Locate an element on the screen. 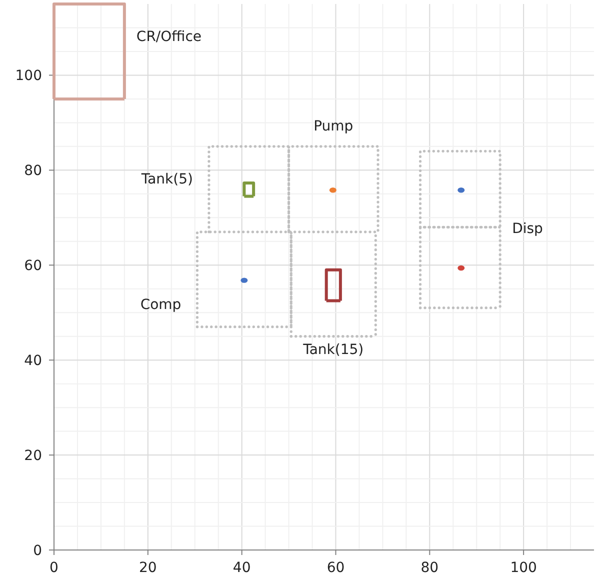 The image size is (596, 581). y-tick-label: 0 is located at coordinates (37, 551).